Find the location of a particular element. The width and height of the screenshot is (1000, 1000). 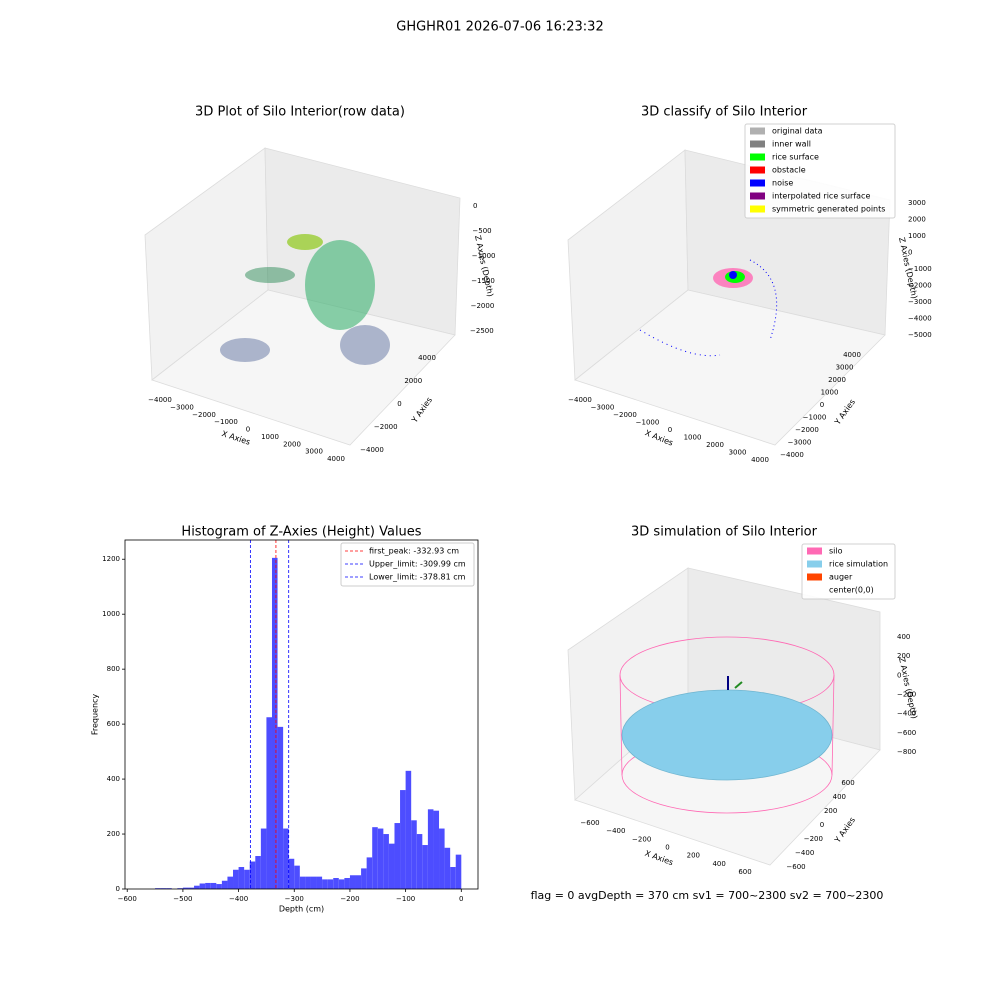

x-tick-label: 3000 is located at coordinates (314, 452).